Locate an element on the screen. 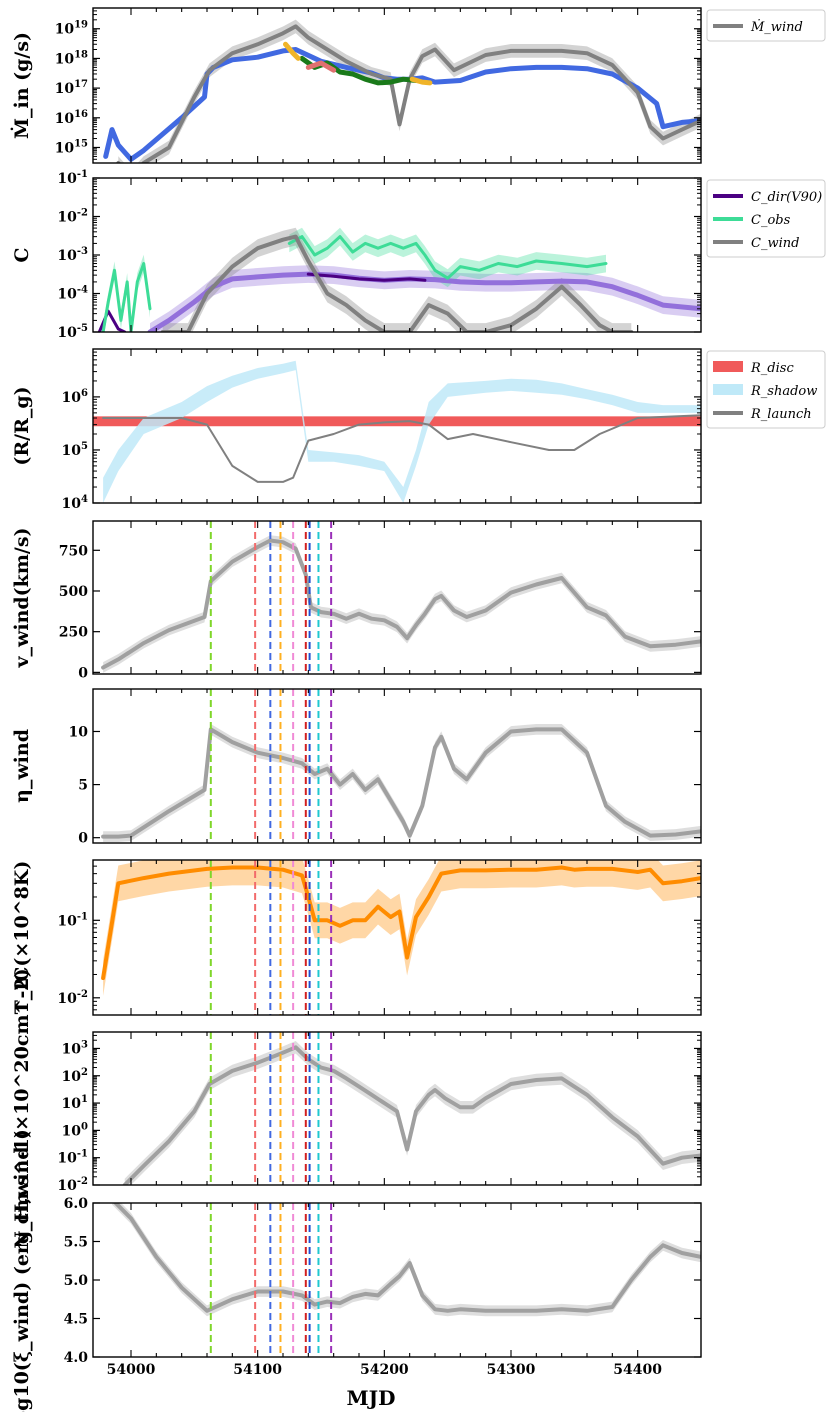  panel-cfrac-lines is located at coordinates (399, 283).